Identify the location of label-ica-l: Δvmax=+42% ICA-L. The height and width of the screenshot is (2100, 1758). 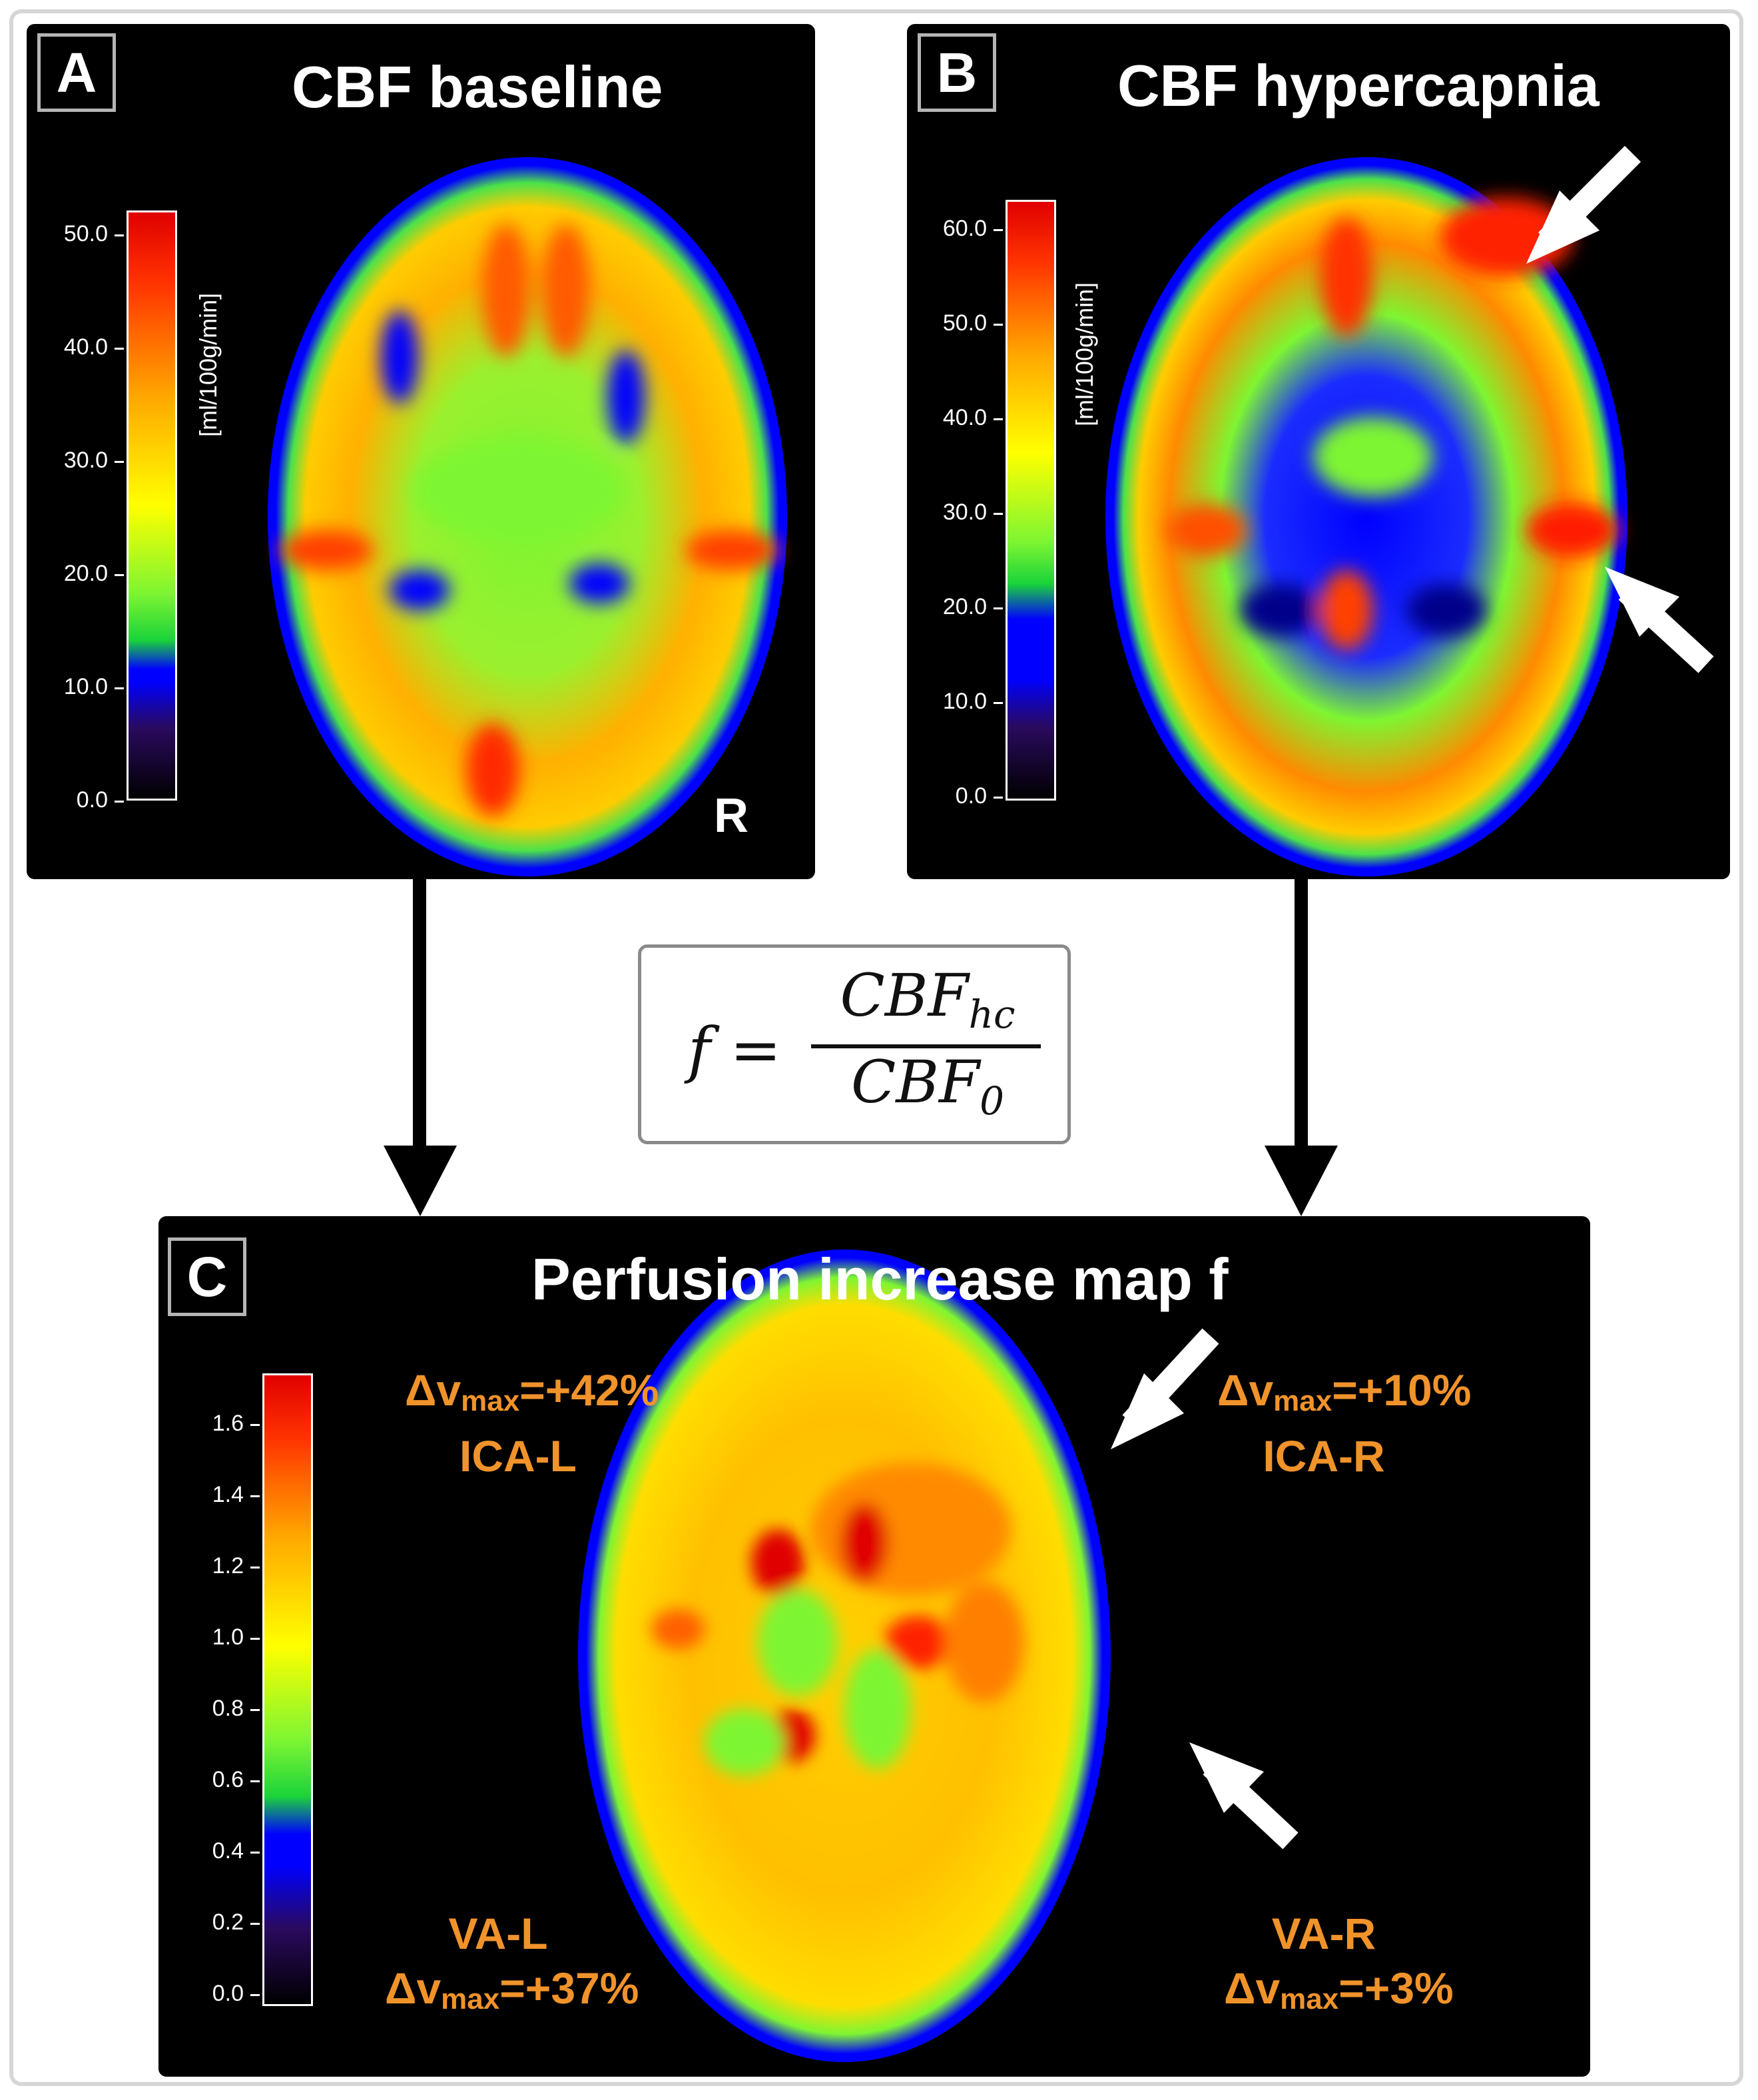
(532, 1423).